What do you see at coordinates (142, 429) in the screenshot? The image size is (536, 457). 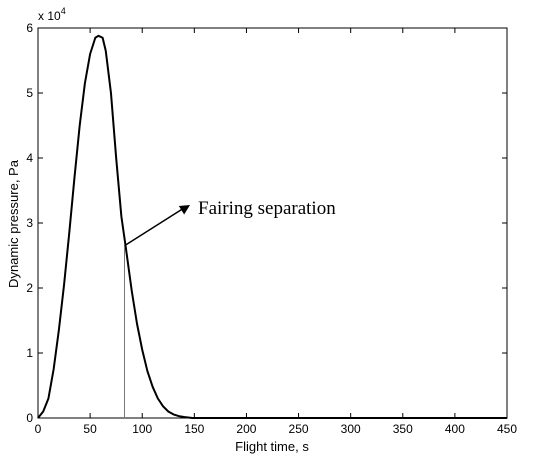 I see `x-tick-label: 100` at bounding box center [142, 429].